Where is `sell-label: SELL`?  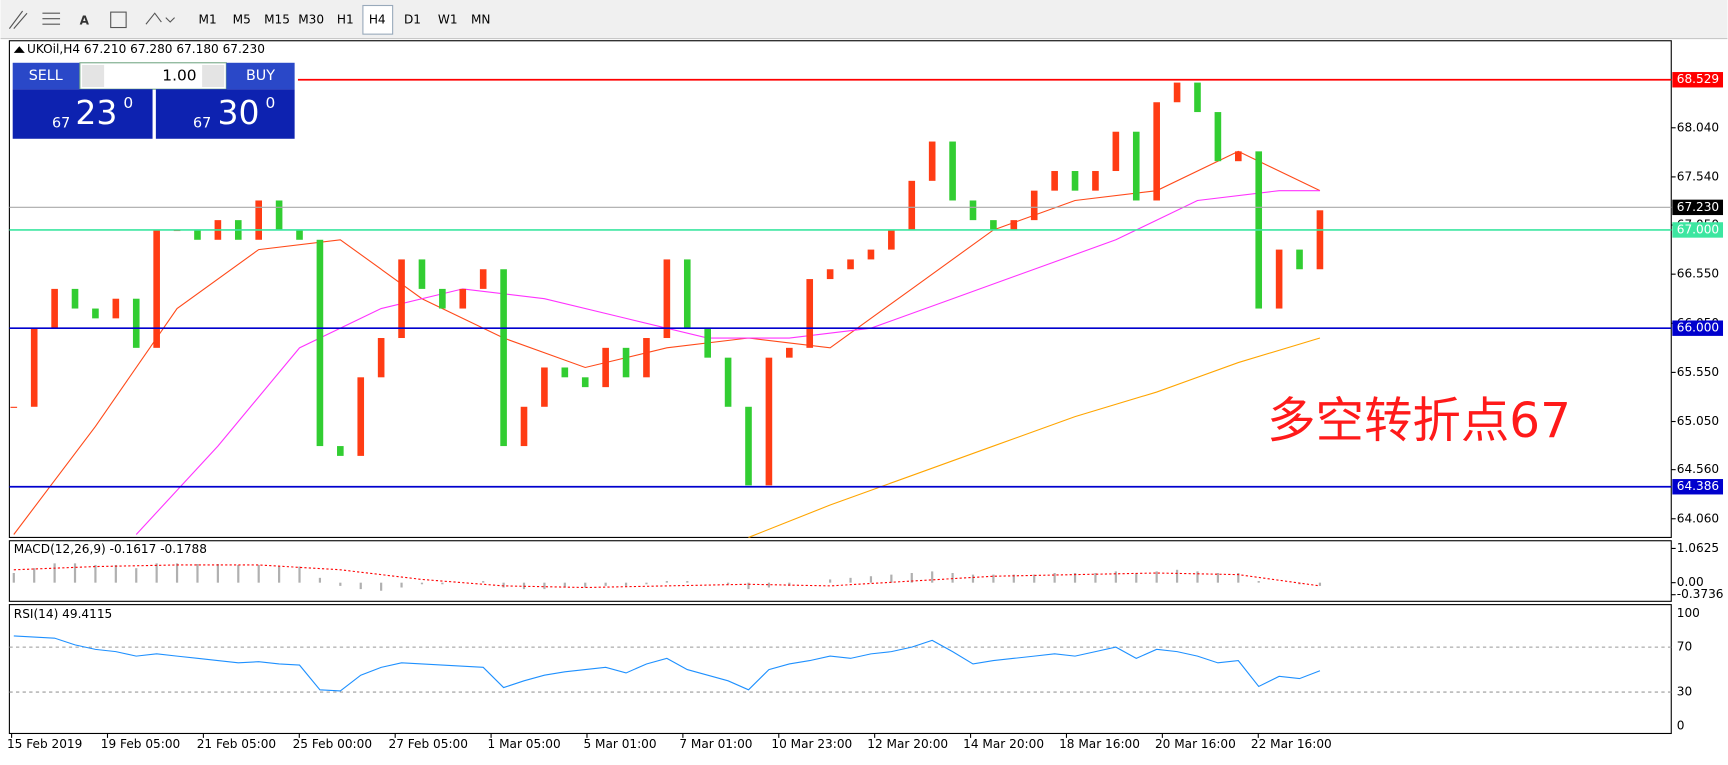
sell-label: SELL is located at coordinates (46, 76).